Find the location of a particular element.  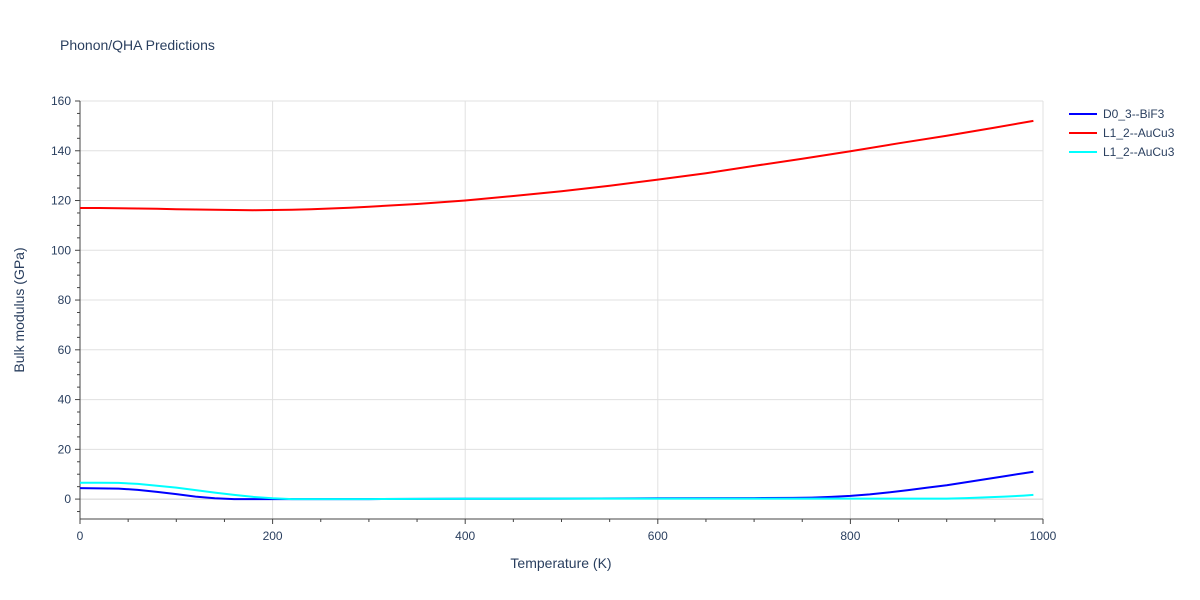

y-axis-title: Bulk modulus (GPa) is located at coordinates (19, 309).